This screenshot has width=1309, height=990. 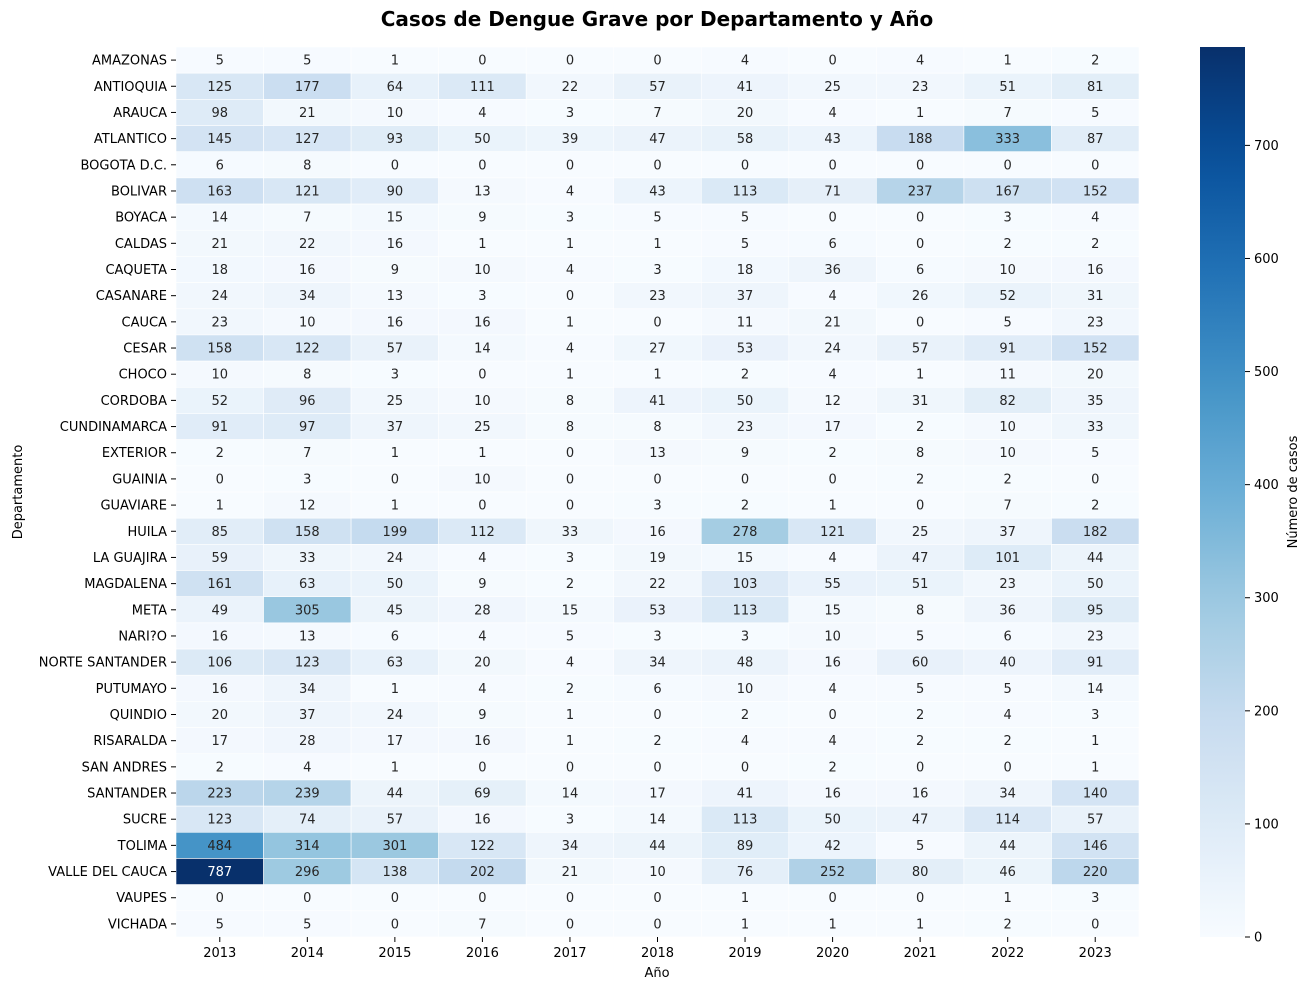 I want to click on cell-value-label: 202, so click(x=482, y=872).